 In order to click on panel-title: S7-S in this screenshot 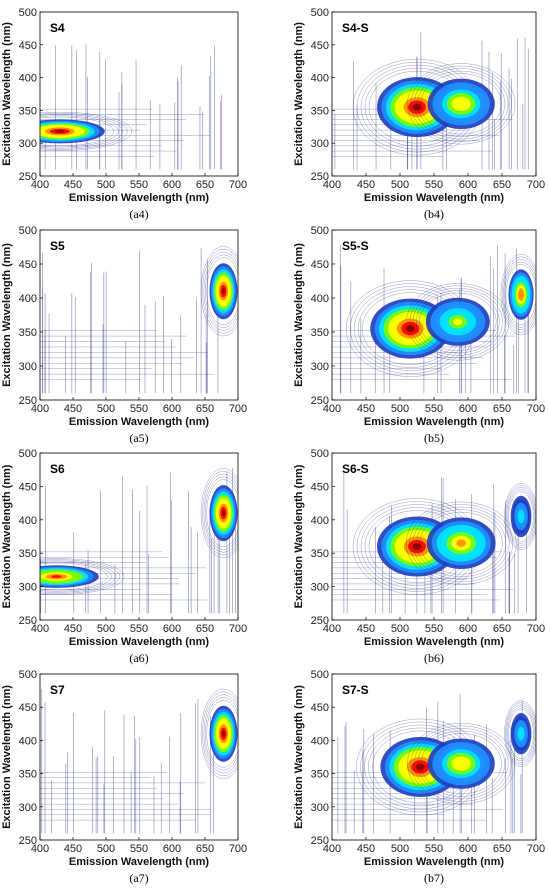, I will do `click(355, 690)`.